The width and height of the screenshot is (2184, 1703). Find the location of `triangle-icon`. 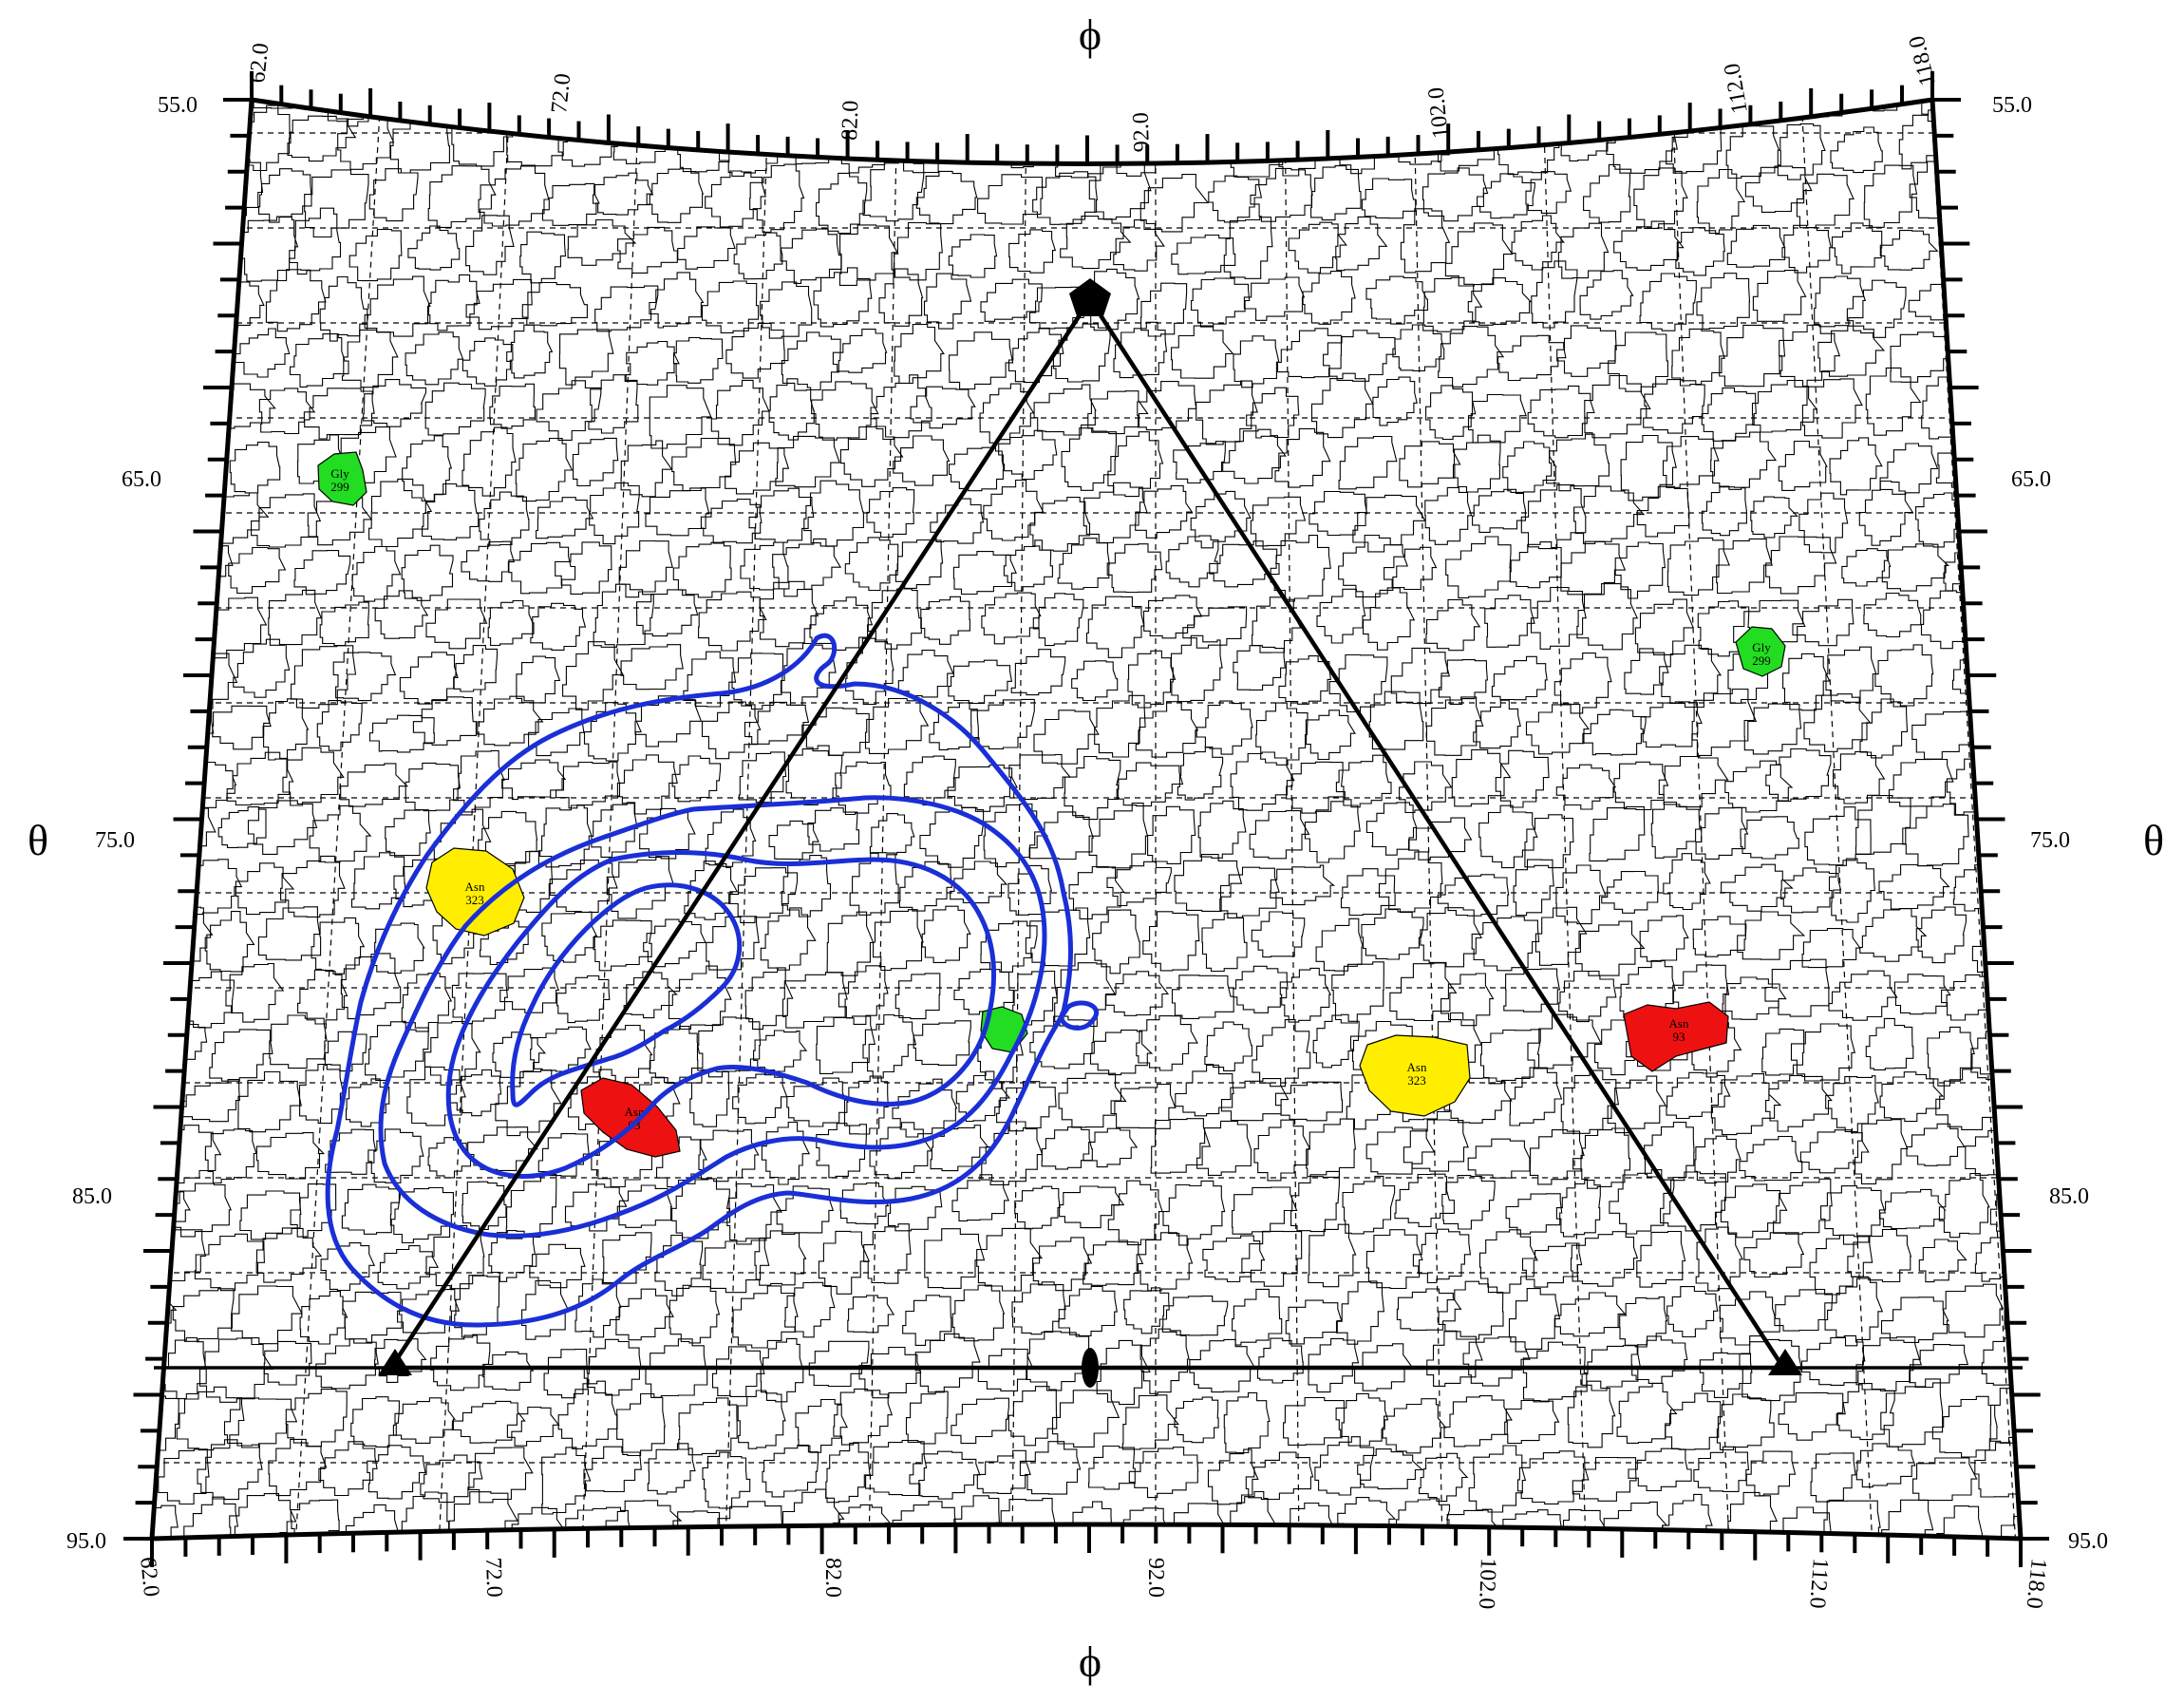

triangle-icon is located at coordinates (1785, 1362).